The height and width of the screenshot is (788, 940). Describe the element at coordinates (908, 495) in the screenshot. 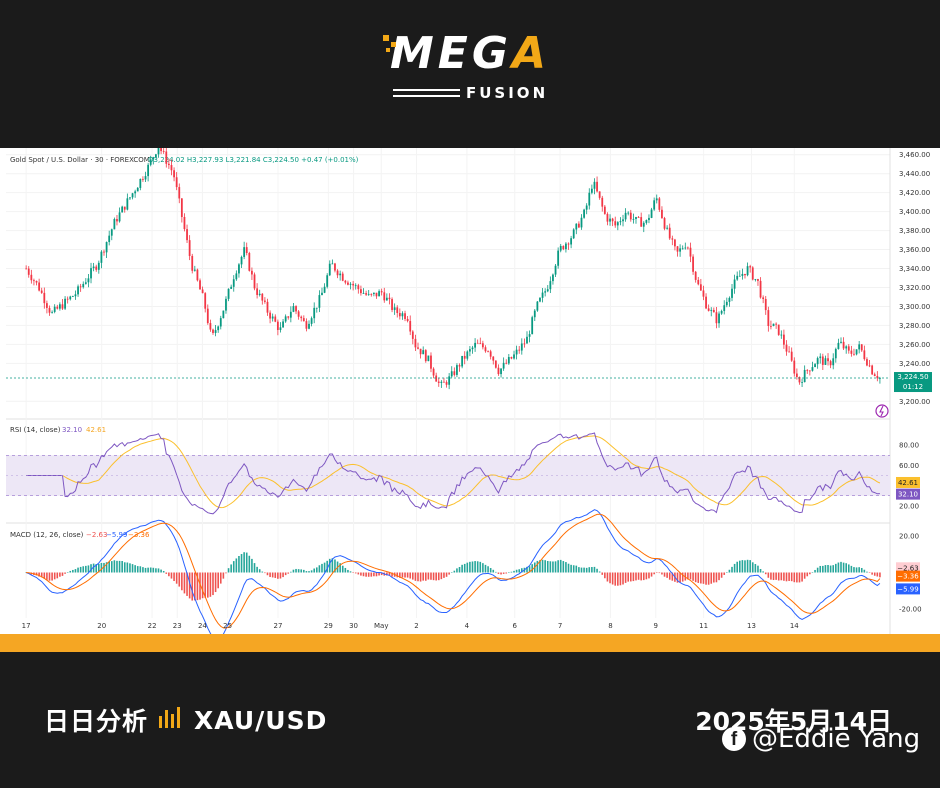

I see `rsi-badge-label: 32.10` at that location.